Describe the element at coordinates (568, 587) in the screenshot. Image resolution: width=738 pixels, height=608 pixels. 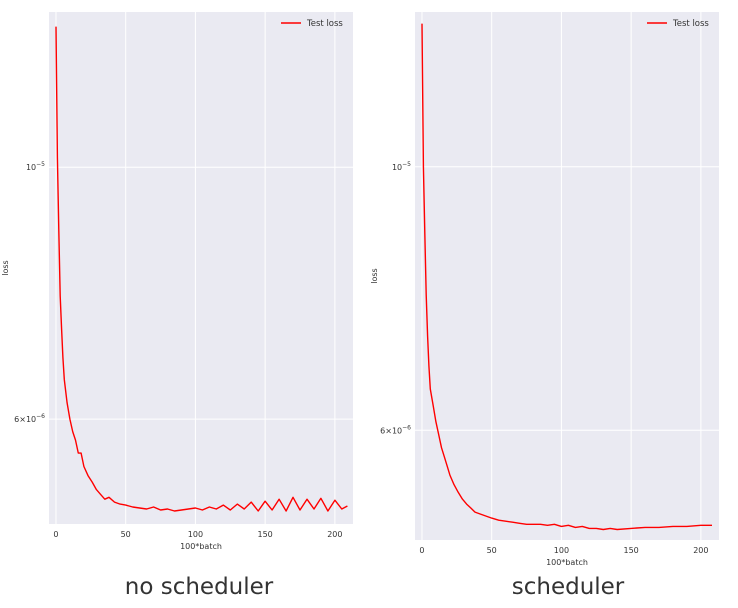
I see `caption-scheduler: scheduler` at that location.